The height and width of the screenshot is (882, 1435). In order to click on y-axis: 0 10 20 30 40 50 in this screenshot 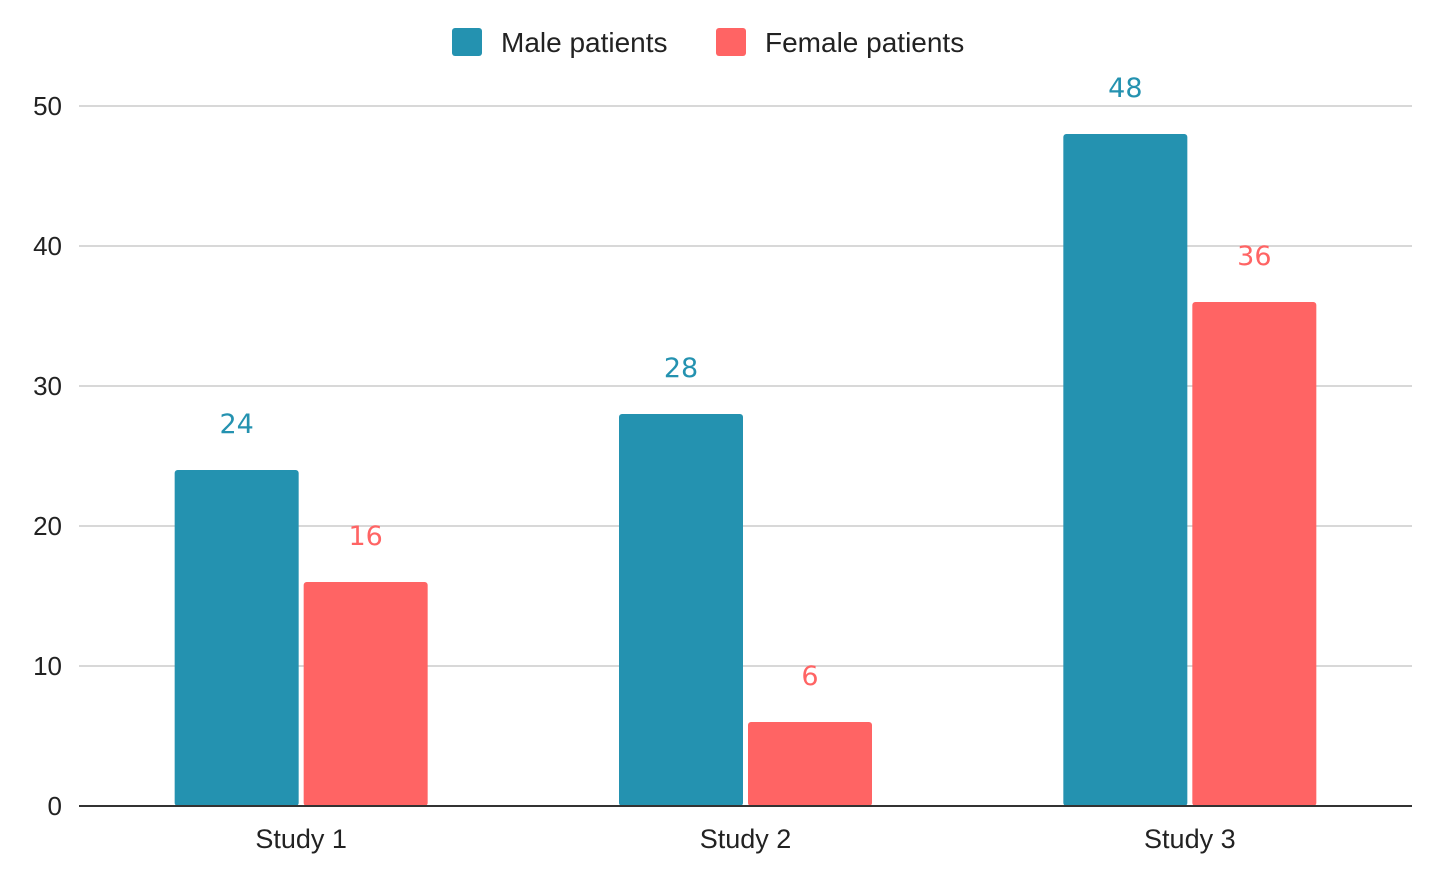, I will do `click(47, 456)`.